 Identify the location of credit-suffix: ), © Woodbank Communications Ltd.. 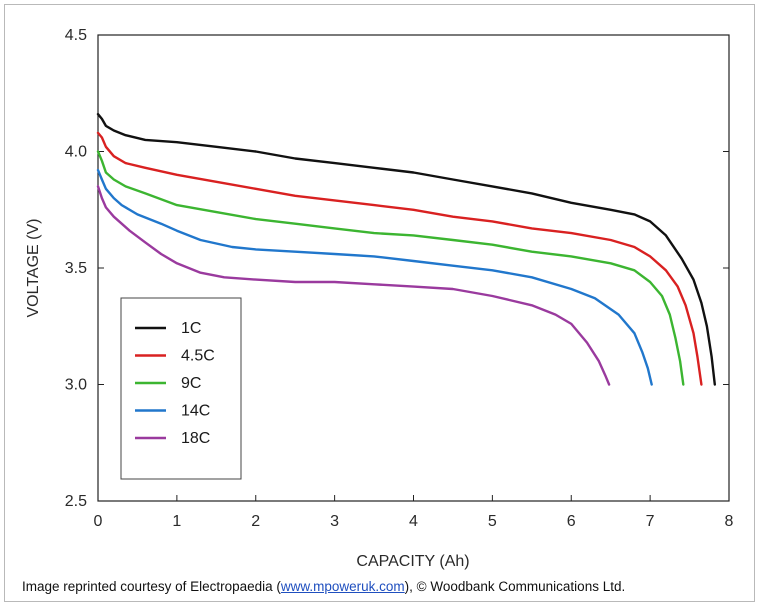
(515, 586).